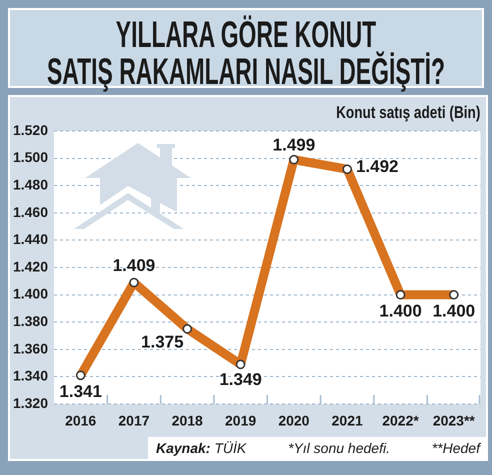  I want to click on y-tick-label: 1.320, so click(30, 402).